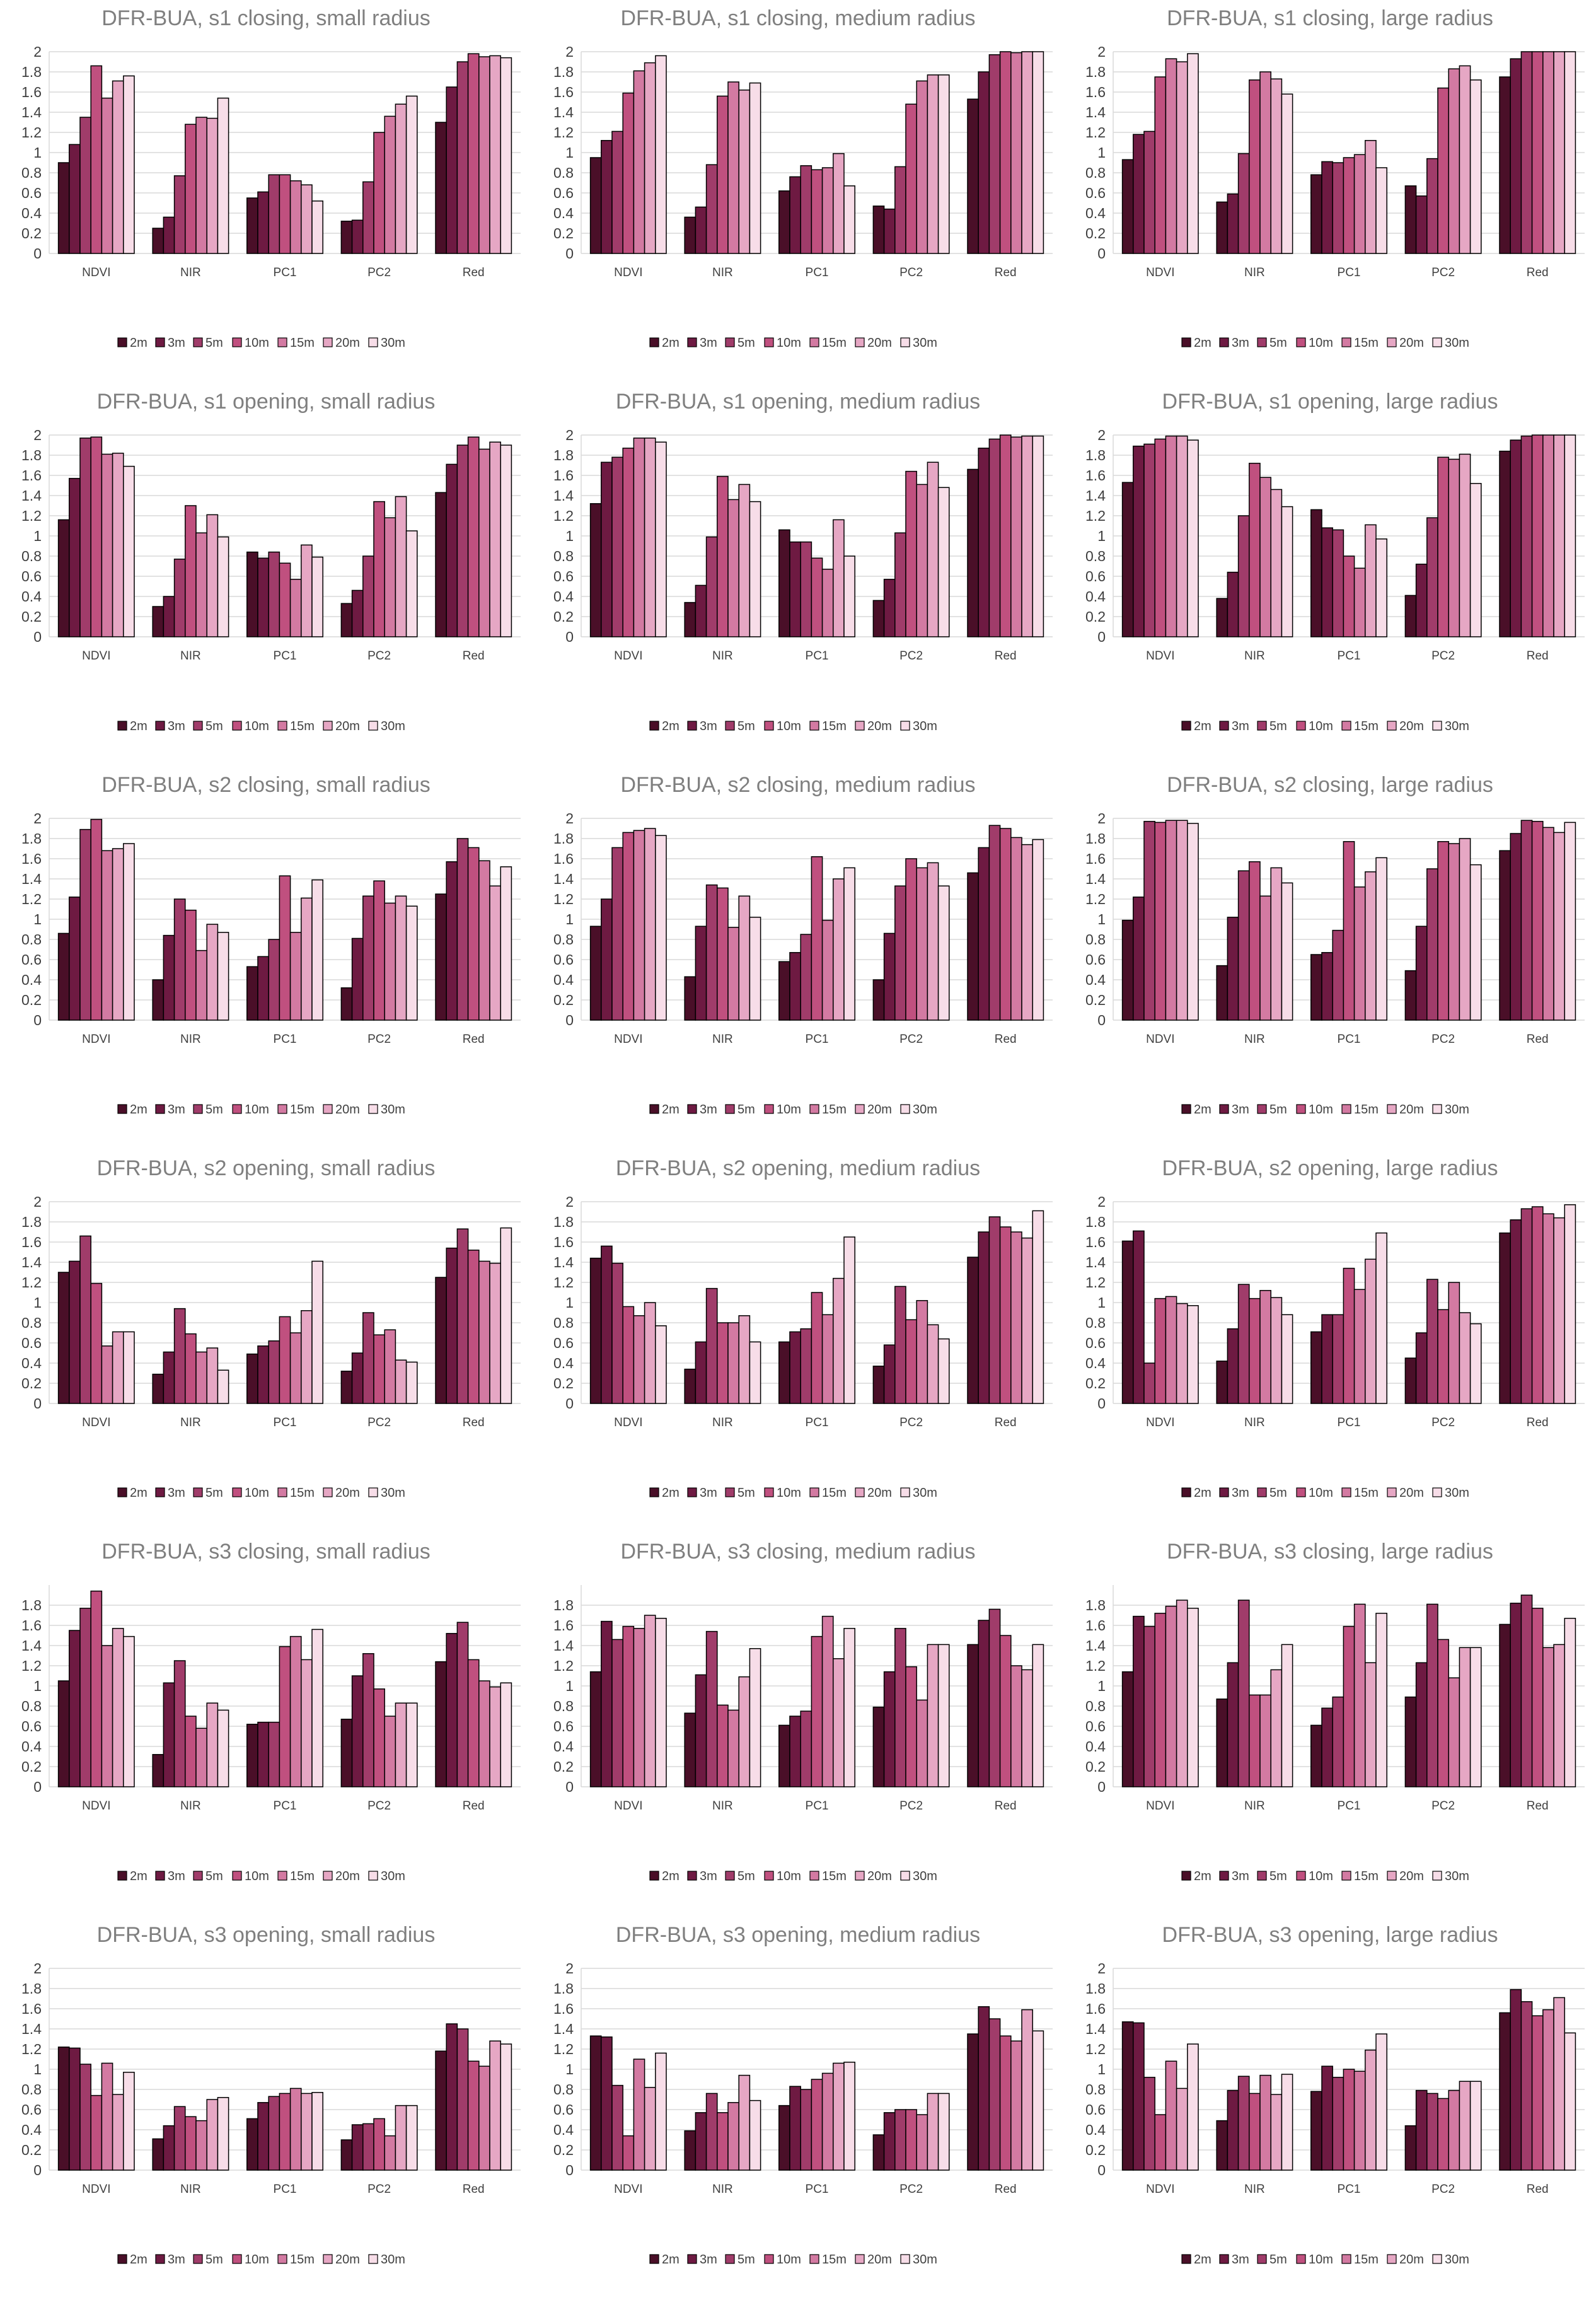 The width and height of the screenshot is (1596, 2300). Describe the element at coordinates (1454, 932) in the screenshot. I see `bar-15m-PC2` at that location.